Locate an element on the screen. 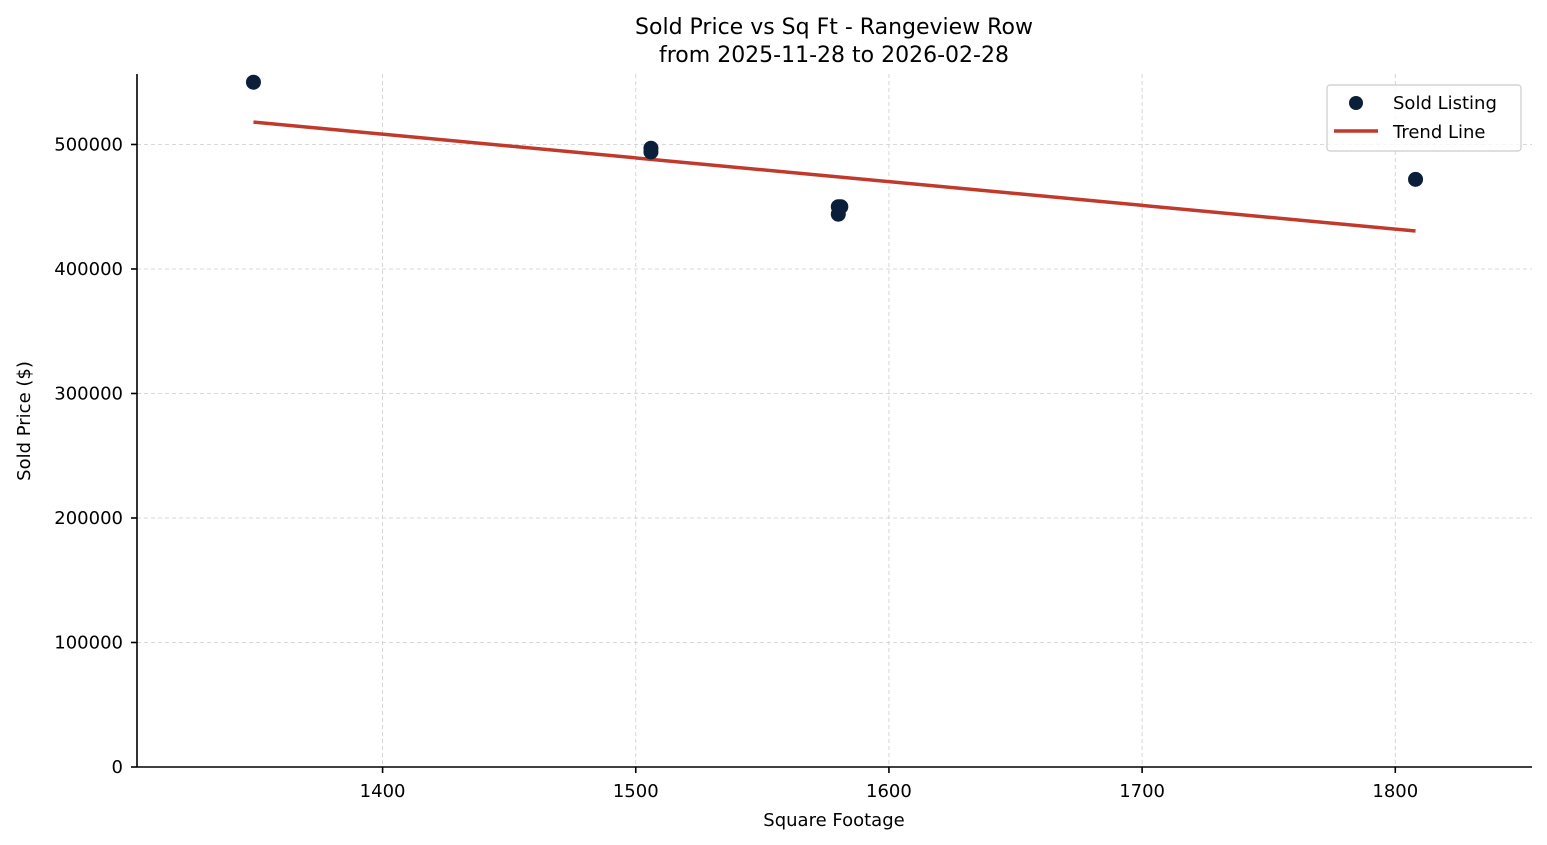  x-tick-label: 1400 is located at coordinates (383, 791).